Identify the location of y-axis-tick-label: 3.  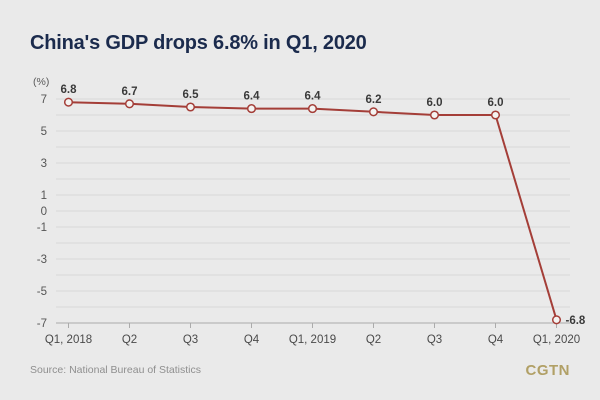
(44, 164).